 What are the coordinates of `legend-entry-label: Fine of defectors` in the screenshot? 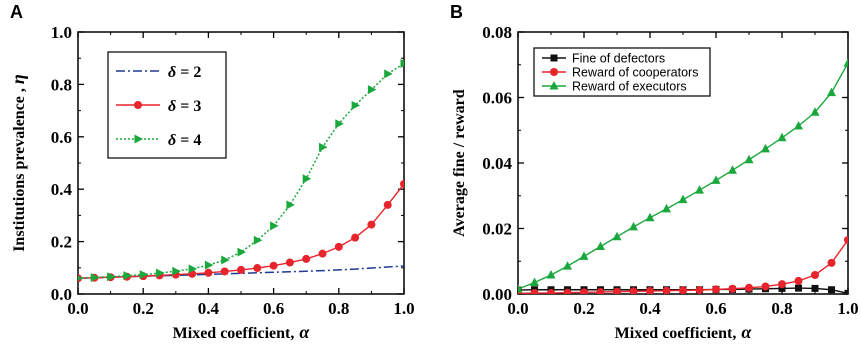 It's located at (618, 59).